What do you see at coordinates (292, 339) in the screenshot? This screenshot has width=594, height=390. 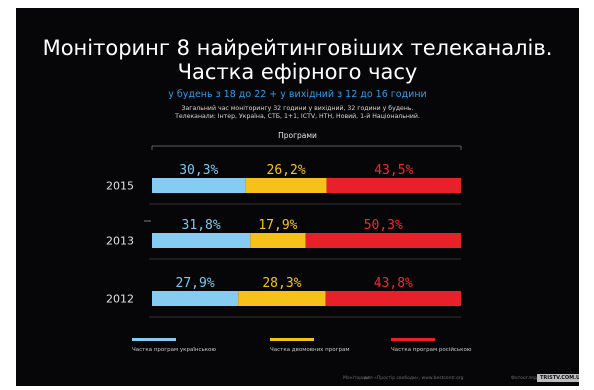 I see `legend-swatch-bilingual` at bounding box center [292, 339].